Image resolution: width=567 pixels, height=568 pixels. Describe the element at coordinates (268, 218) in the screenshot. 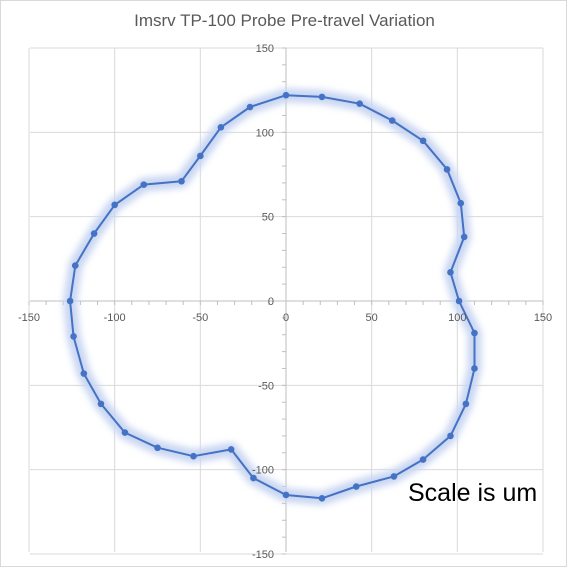

I see `y-tick-label: 50` at that location.